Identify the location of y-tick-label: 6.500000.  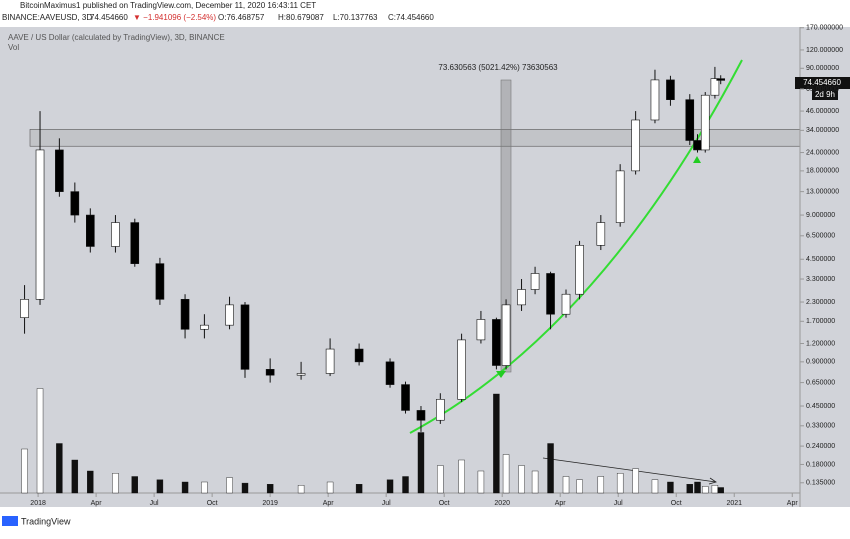
(820, 236).